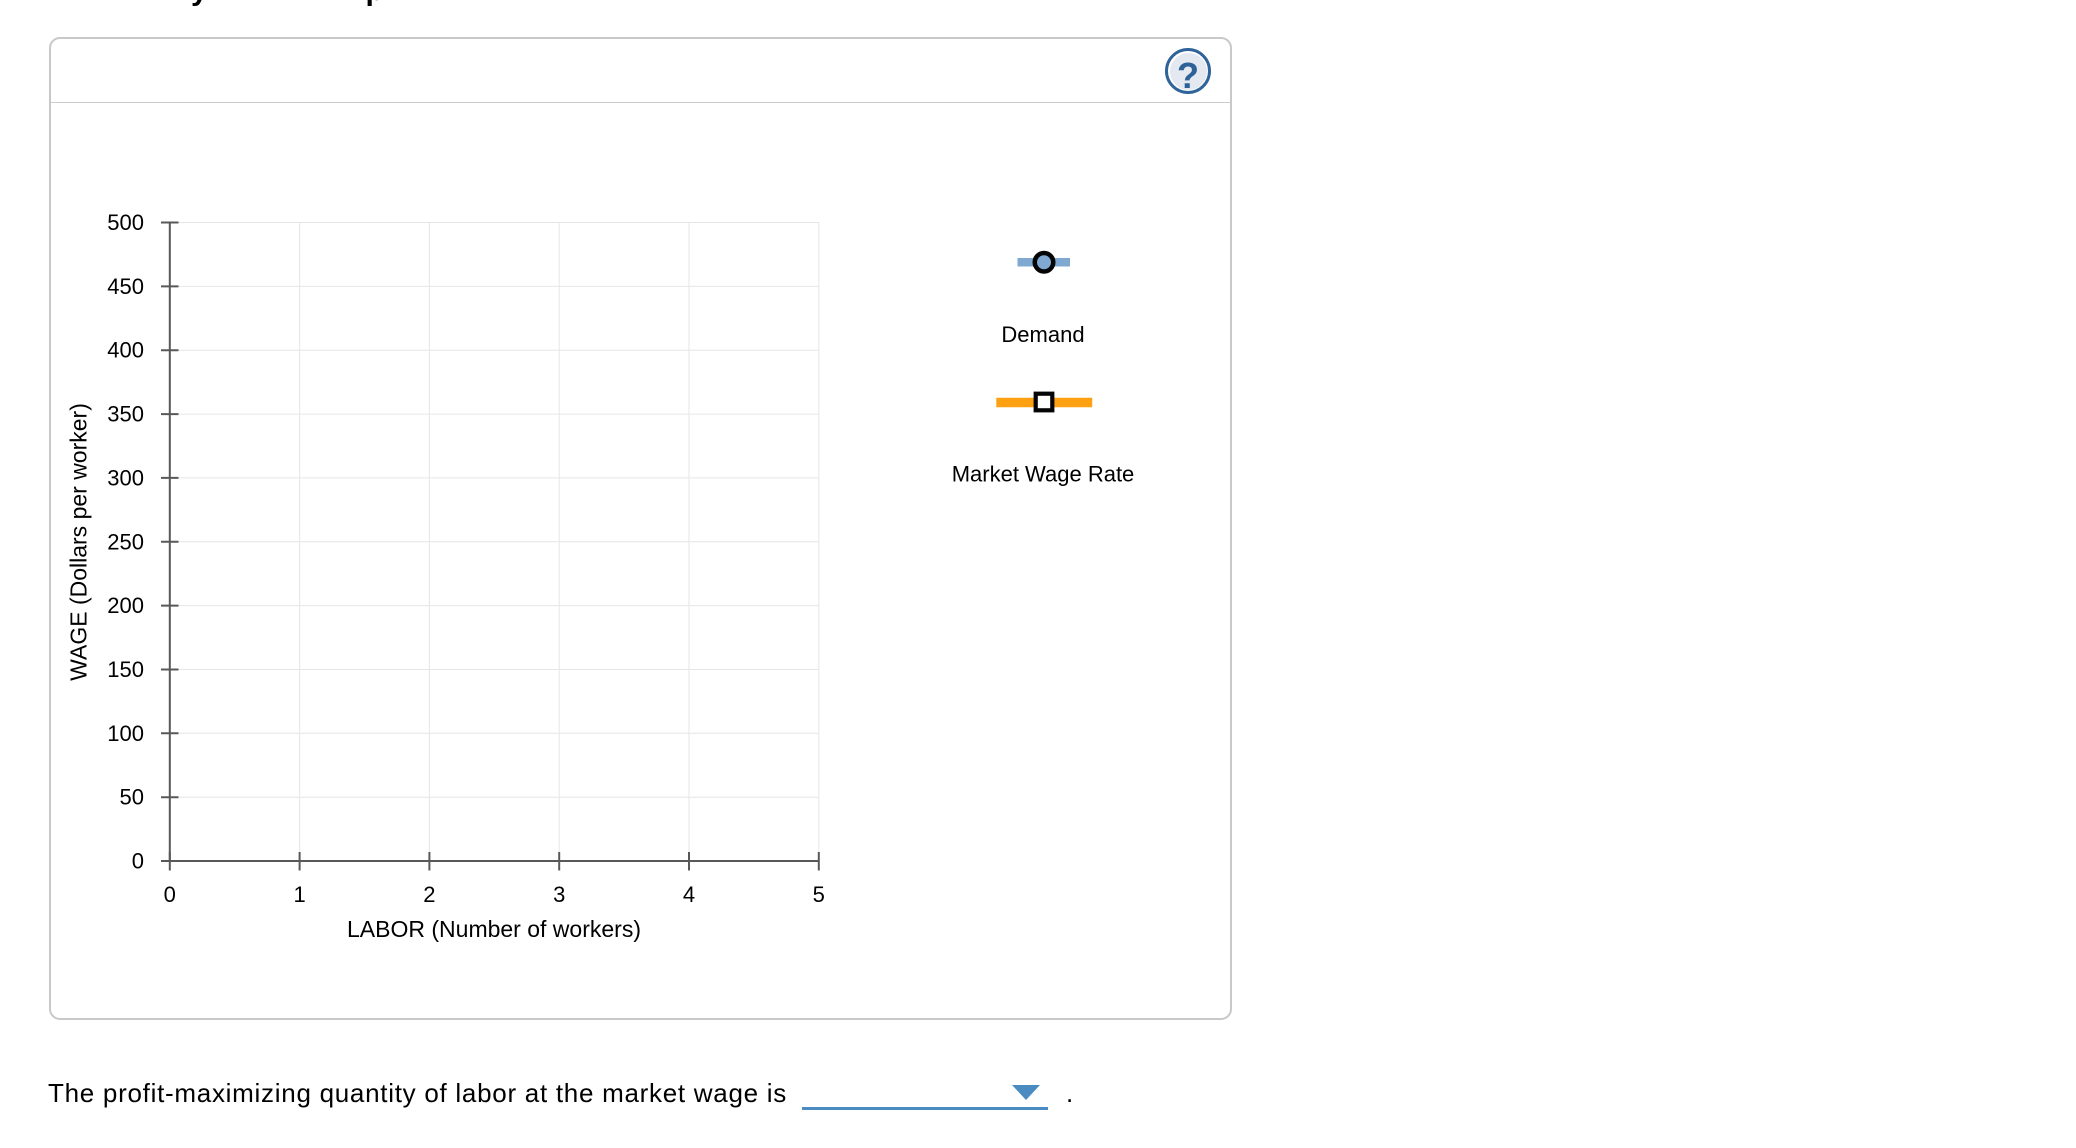  Describe the element at coordinates (299, 894) in the screenshot. I see `svg-text: 1` at that location.